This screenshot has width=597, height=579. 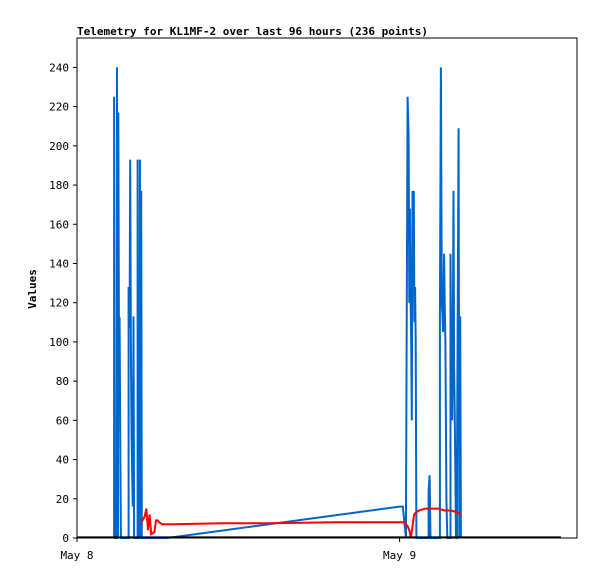 What do you see at coordinates (62, 420) in the screenshot?
I see `y-tick-label: 60` at bounding box center [62, 420].